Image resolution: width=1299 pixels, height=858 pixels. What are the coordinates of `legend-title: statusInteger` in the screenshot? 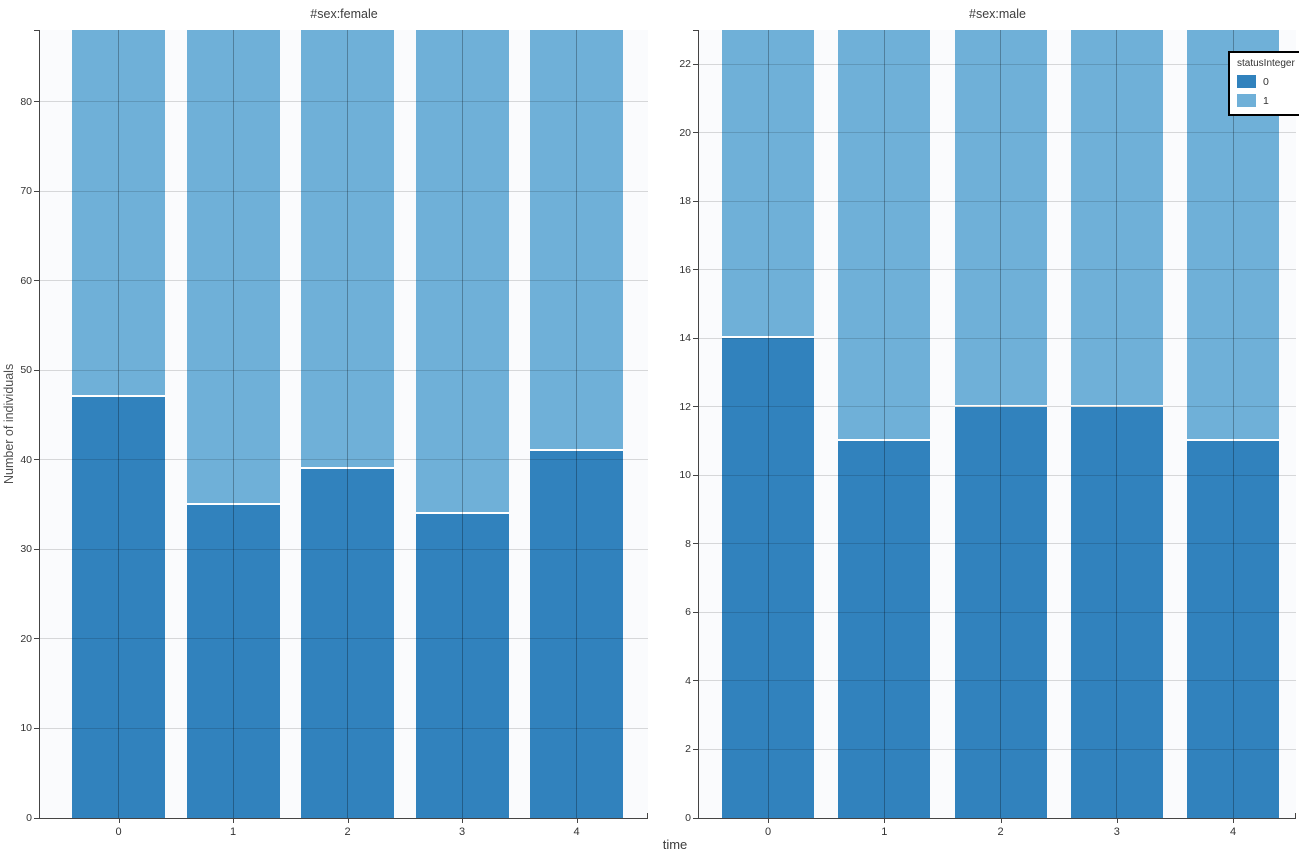 It's located at (1266, 63).